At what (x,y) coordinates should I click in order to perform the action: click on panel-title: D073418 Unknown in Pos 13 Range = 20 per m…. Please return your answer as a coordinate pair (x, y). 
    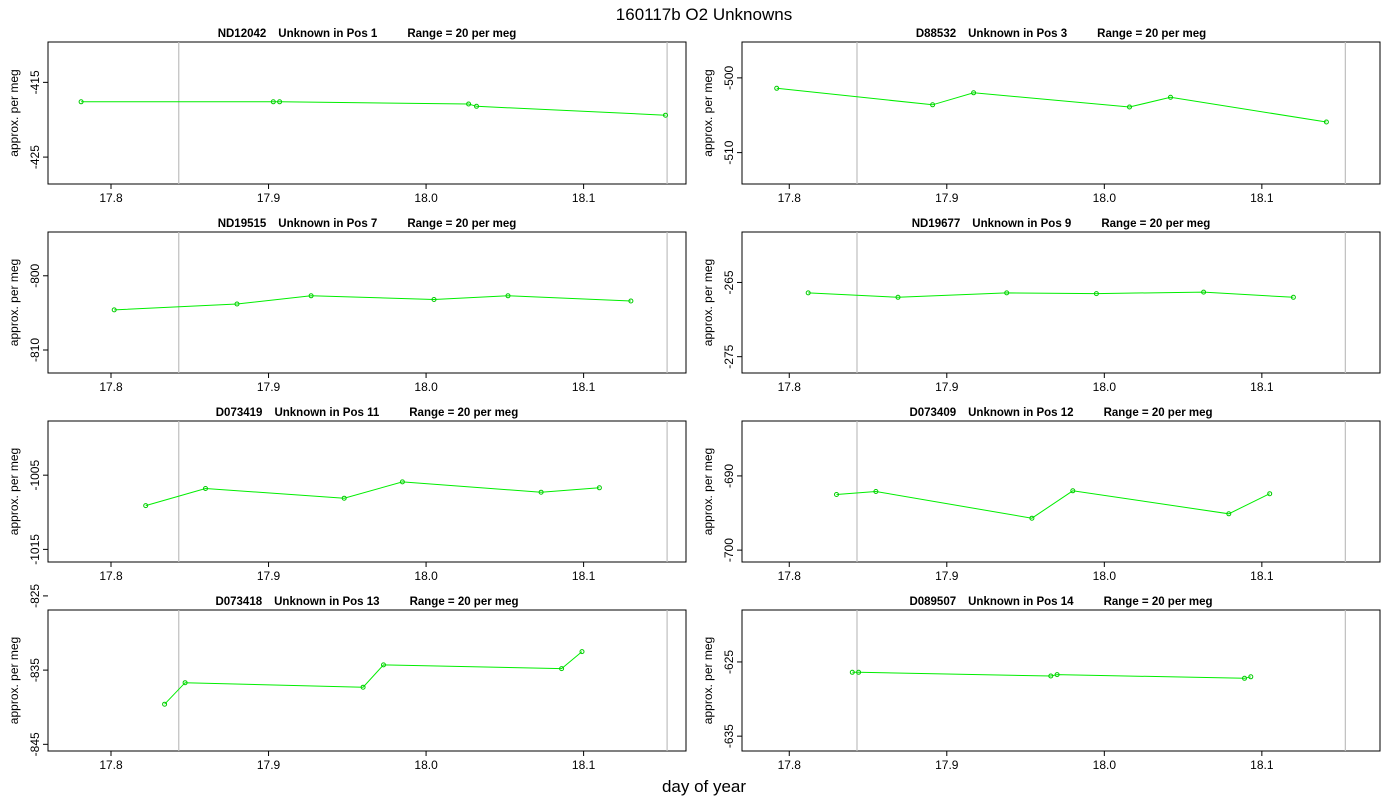
    Looking at the image, I should click on (366, 602).